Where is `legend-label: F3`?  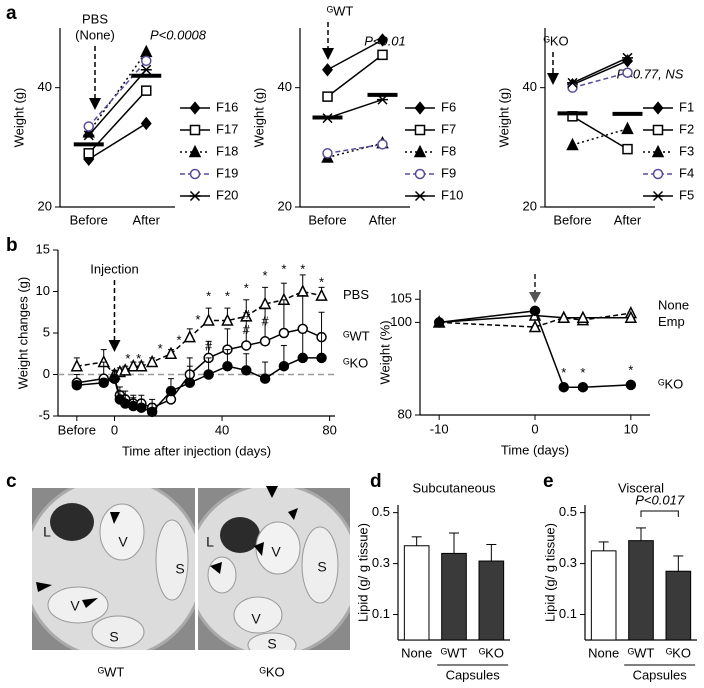 legend-label: F3 is located at coordinates (686, 150).